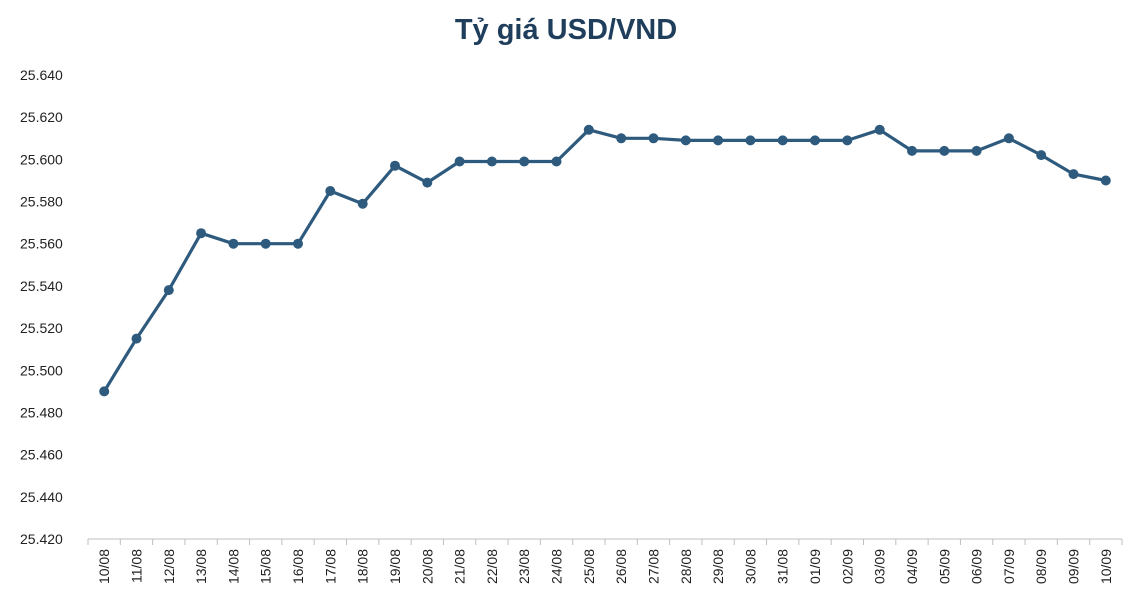  Describe the element at coordinates (492, 566) in the screenshot. I see `x-tick-label: 22/08` at that location.